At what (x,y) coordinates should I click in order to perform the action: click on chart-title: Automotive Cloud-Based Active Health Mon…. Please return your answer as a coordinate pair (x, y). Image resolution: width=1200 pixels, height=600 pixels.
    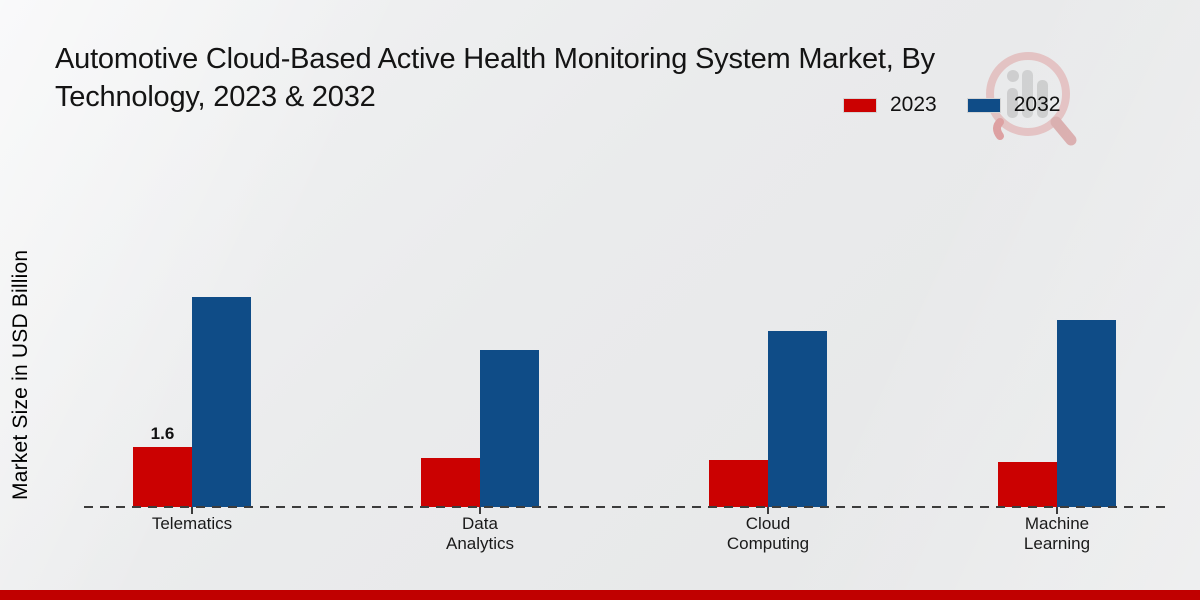
    Looking at the image, I should click on (495, 78).